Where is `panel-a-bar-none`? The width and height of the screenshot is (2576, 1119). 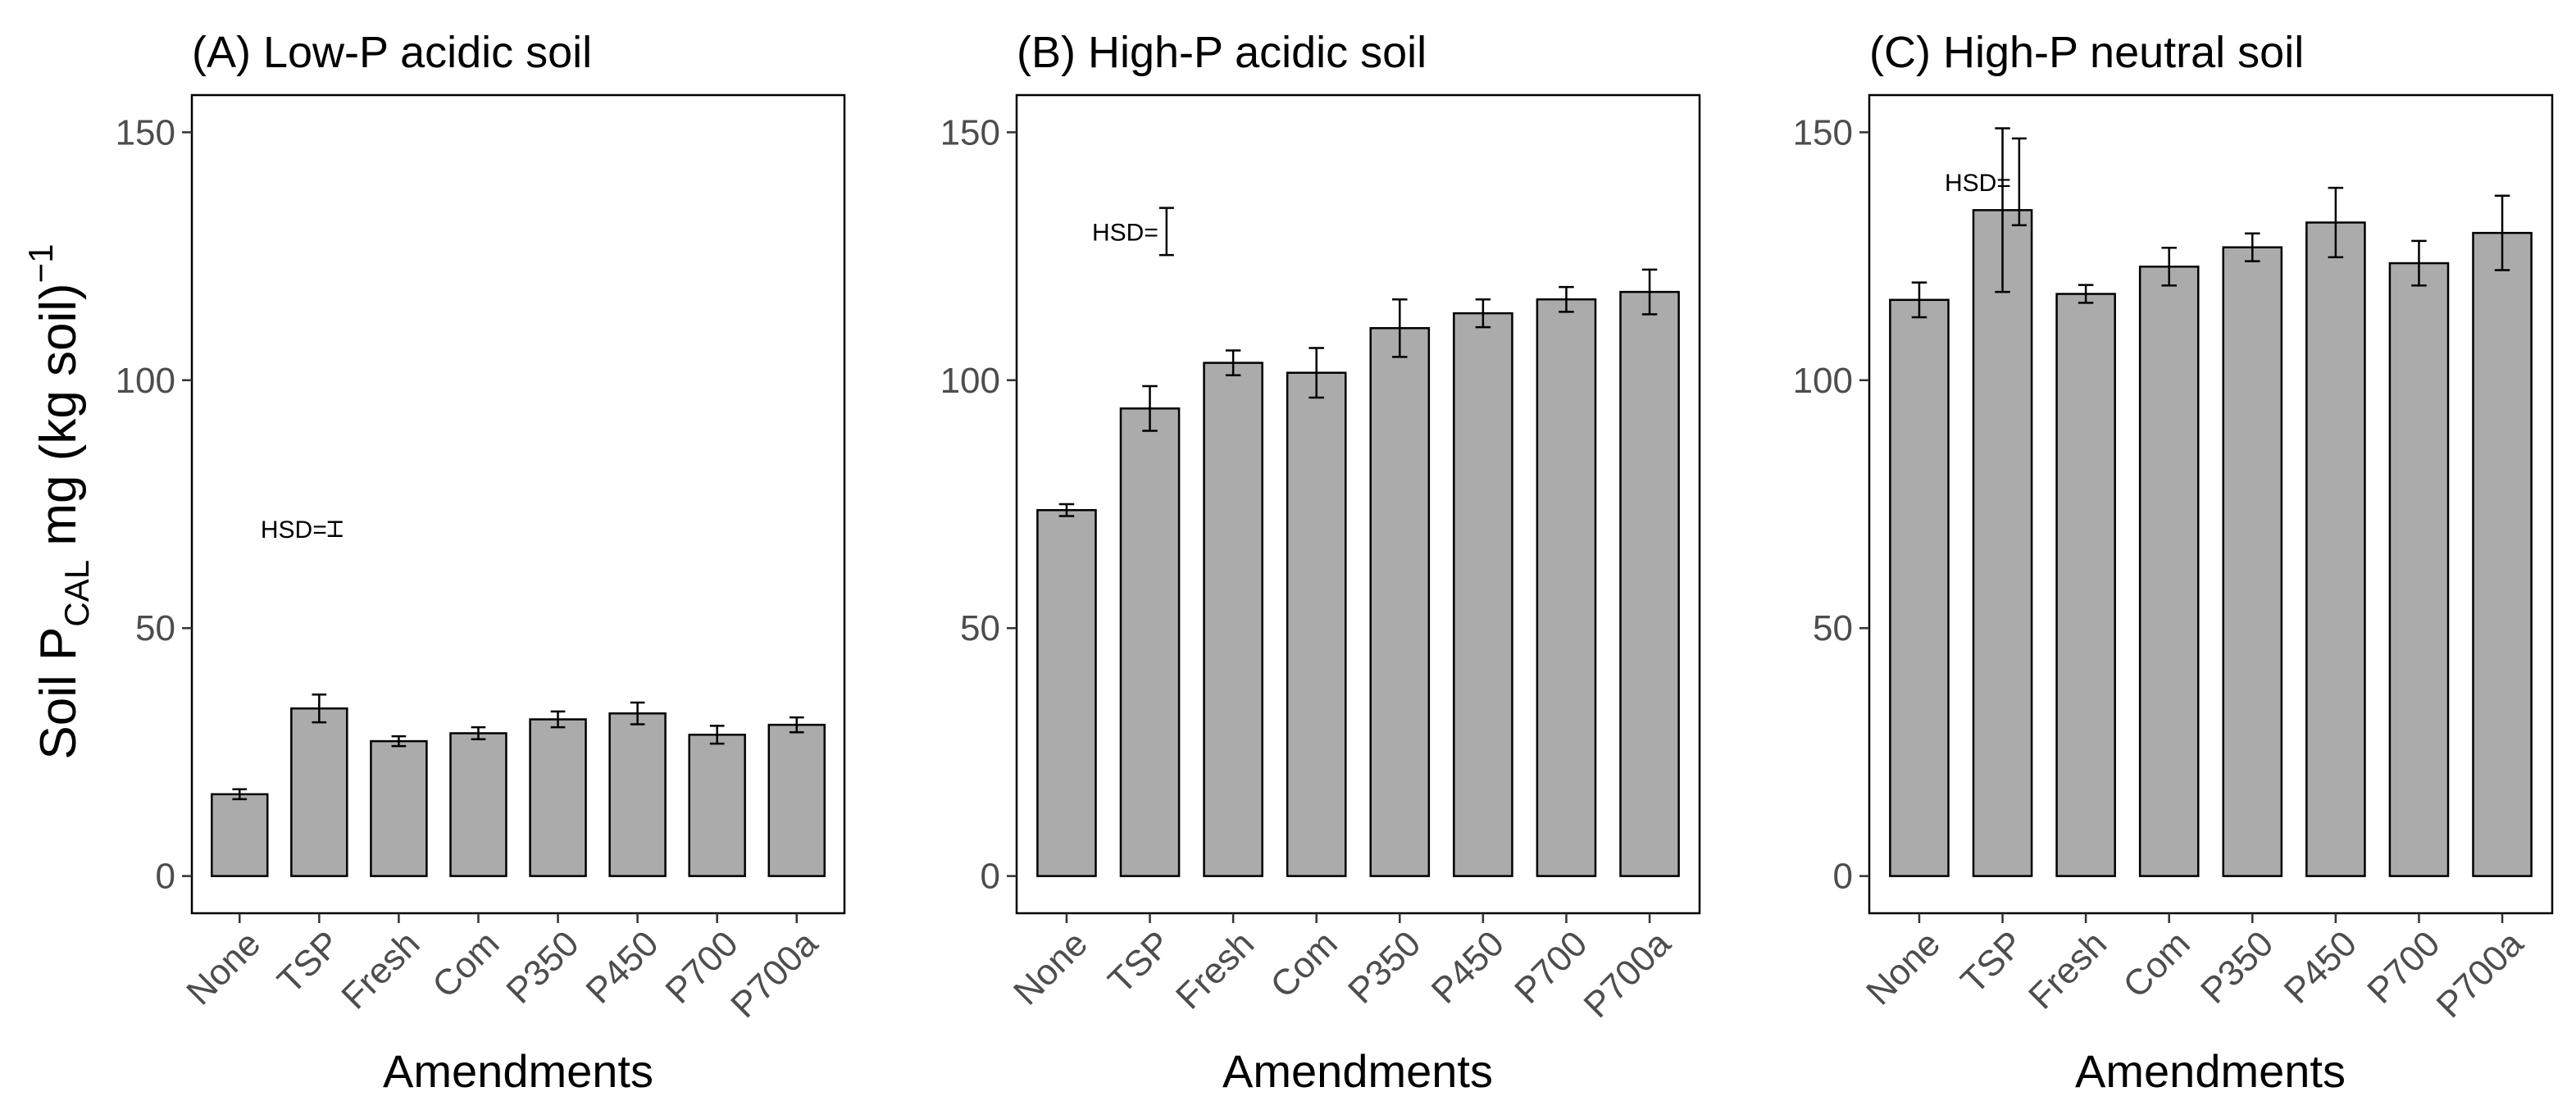 panel-a-bar-none is located at coordinates (240, 835).